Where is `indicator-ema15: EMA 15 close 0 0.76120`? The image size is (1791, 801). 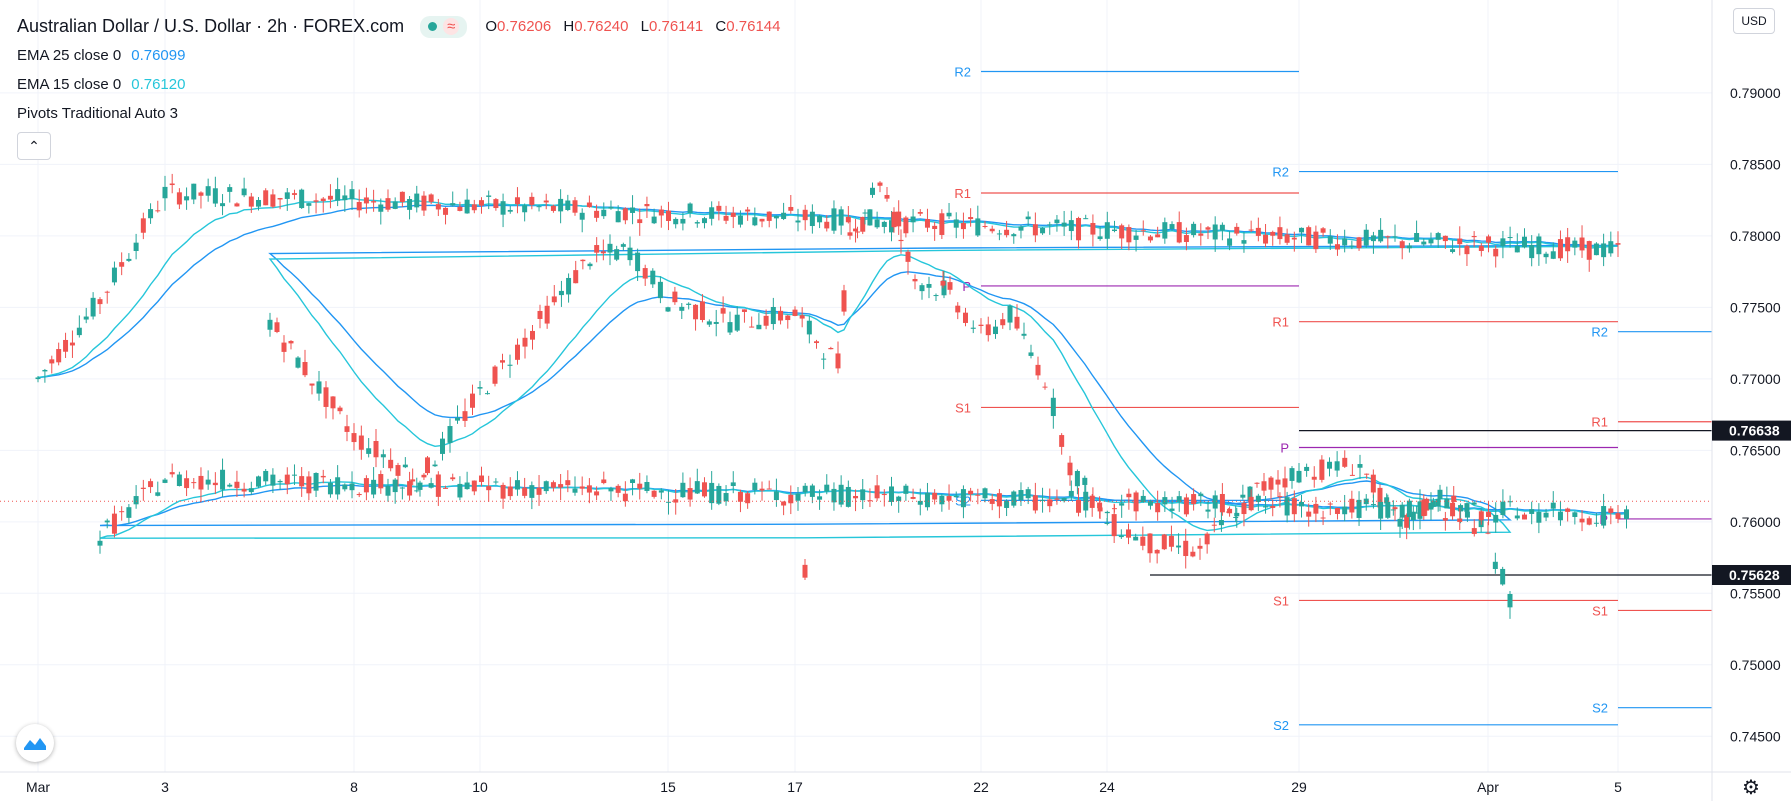 indicator-ema15: EMA 15 close 0 0.76120 is located at coordinates (403, 84).